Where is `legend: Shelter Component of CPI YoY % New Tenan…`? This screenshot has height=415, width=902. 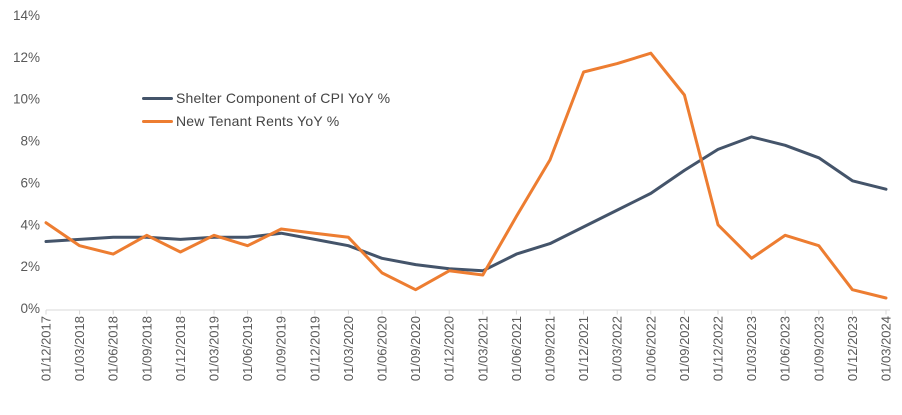
legend: Shelter Component of CPI YoY % New Tenan… is located at coordinates (266, 109).